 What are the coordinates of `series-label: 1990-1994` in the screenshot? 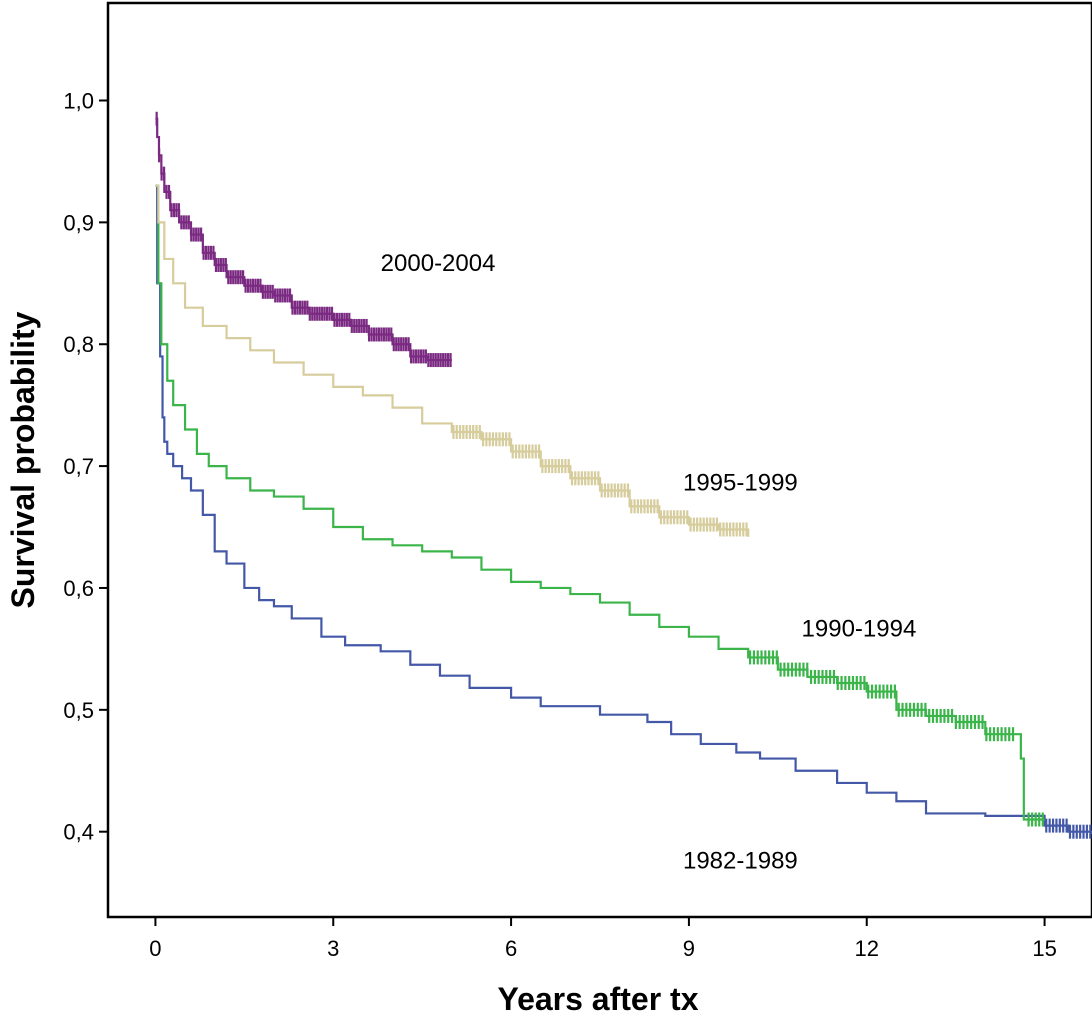 It's located at (859, 629).